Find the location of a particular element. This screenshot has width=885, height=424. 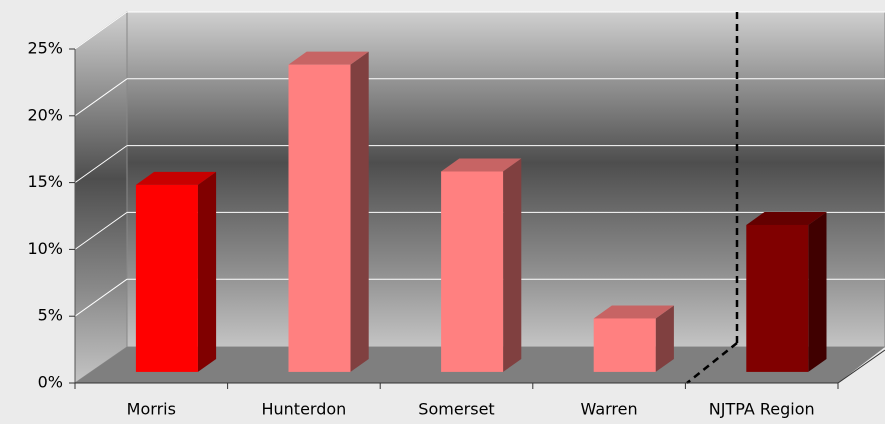

y-tick-label: 0% is located at coordinates (50, 382).